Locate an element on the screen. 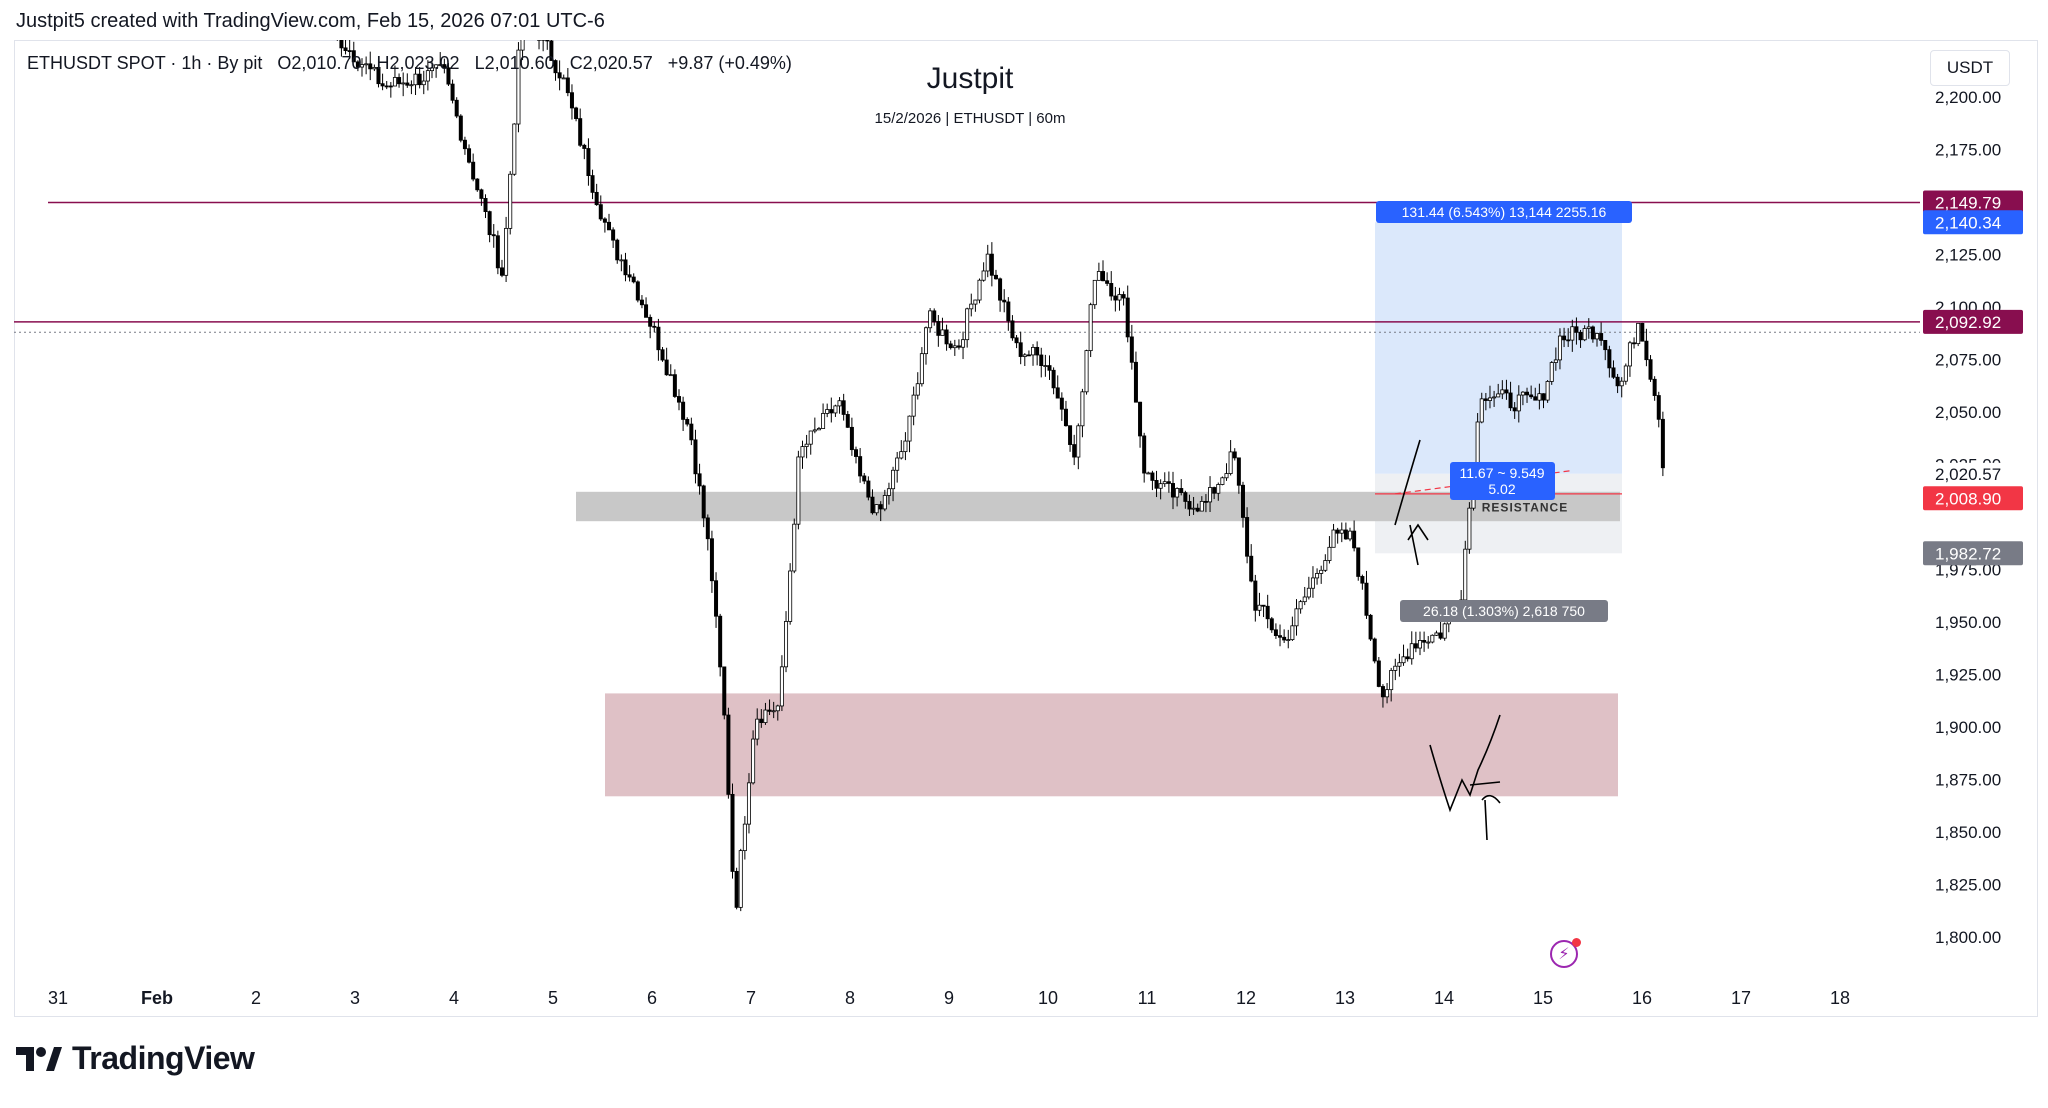  tradingview-logo: TradingView is located at coordinates (135, 1058).